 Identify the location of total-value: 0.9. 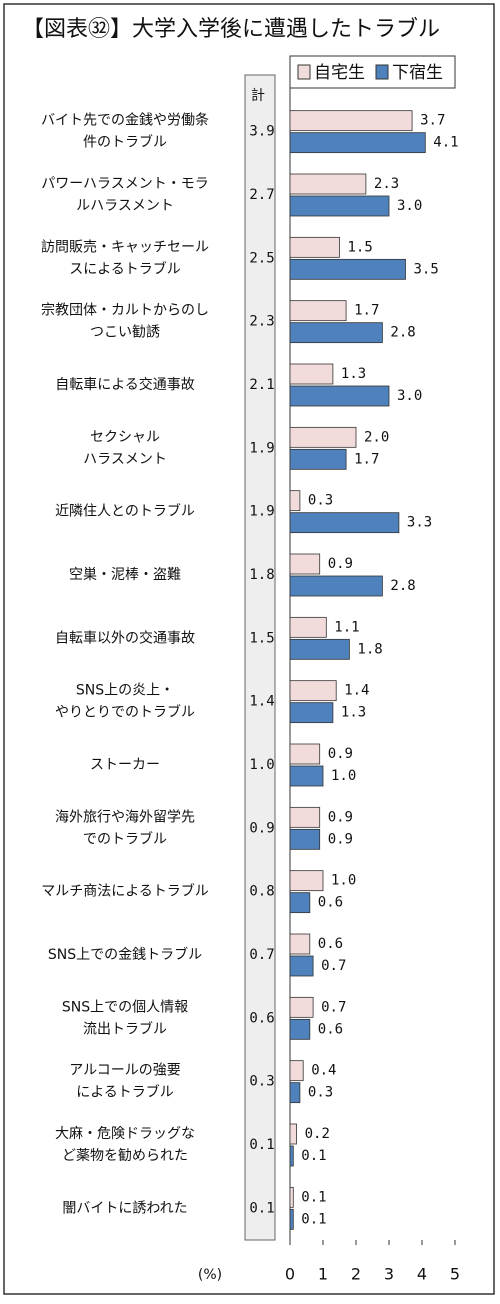
(261, 828).